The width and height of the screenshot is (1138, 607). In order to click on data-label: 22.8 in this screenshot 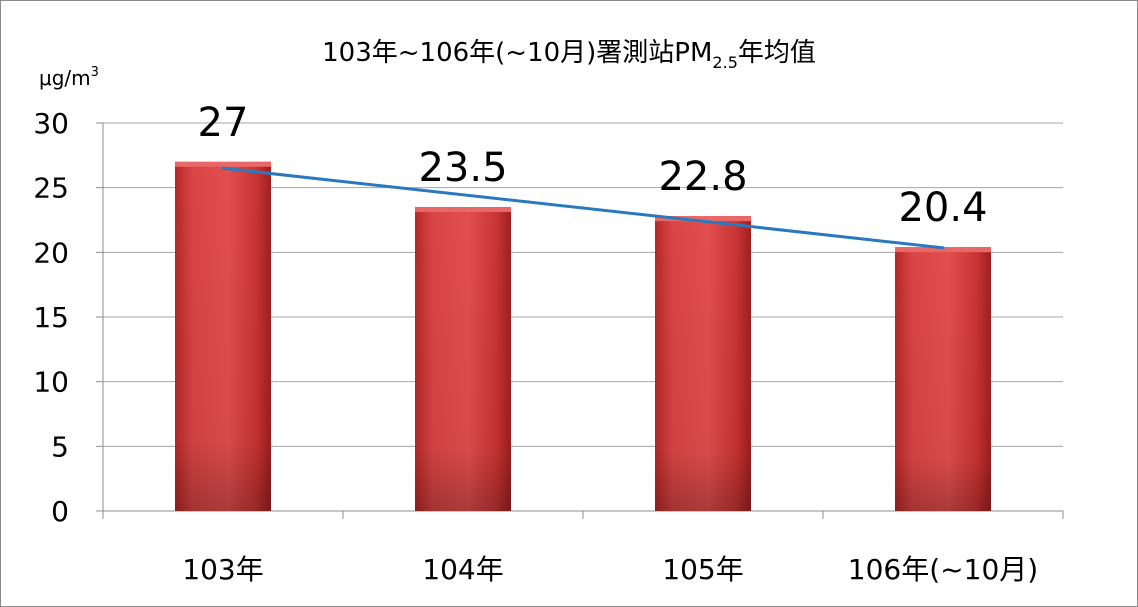, I will do `click(702, 177)`.